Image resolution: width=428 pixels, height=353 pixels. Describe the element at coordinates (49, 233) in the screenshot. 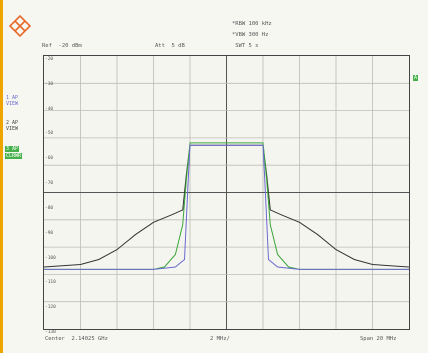

I see `y-tick-label: -90` at that location.